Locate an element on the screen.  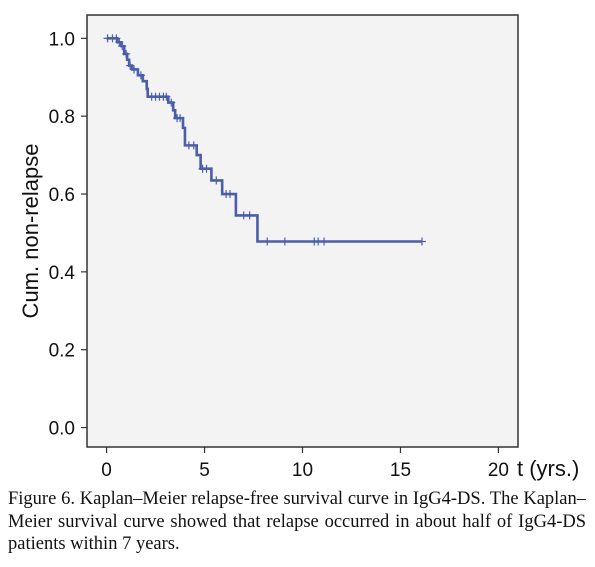
y-tick-label: 0.0 is located at coordinates (62, 429).